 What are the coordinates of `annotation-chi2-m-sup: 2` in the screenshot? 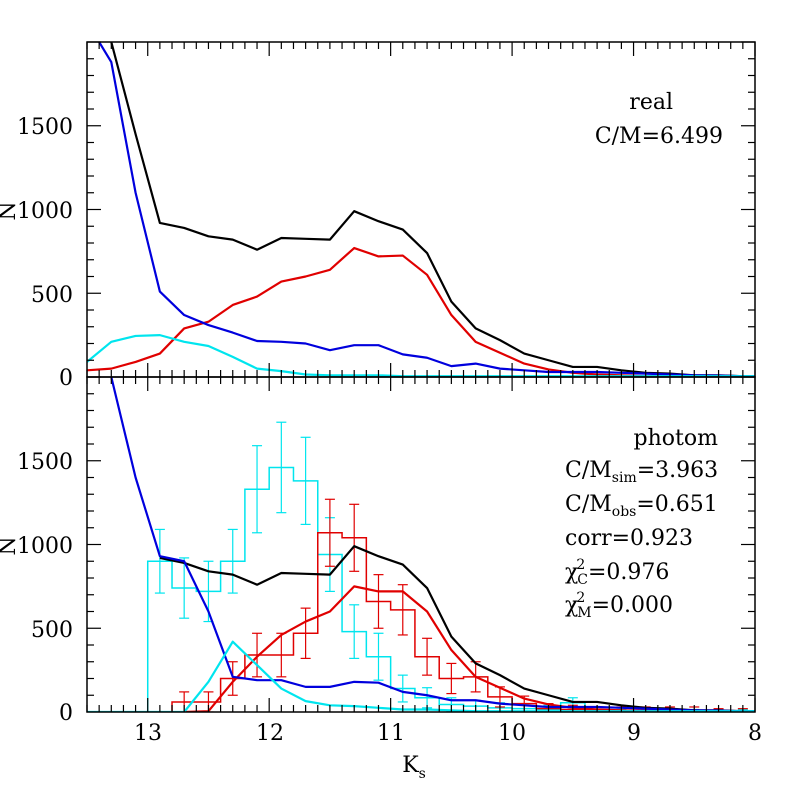 It's located at (580, 598).